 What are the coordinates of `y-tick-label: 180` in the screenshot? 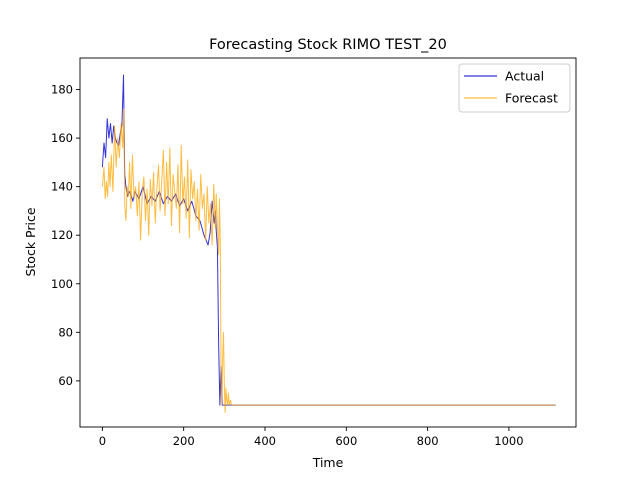 It's located at (62, 90).